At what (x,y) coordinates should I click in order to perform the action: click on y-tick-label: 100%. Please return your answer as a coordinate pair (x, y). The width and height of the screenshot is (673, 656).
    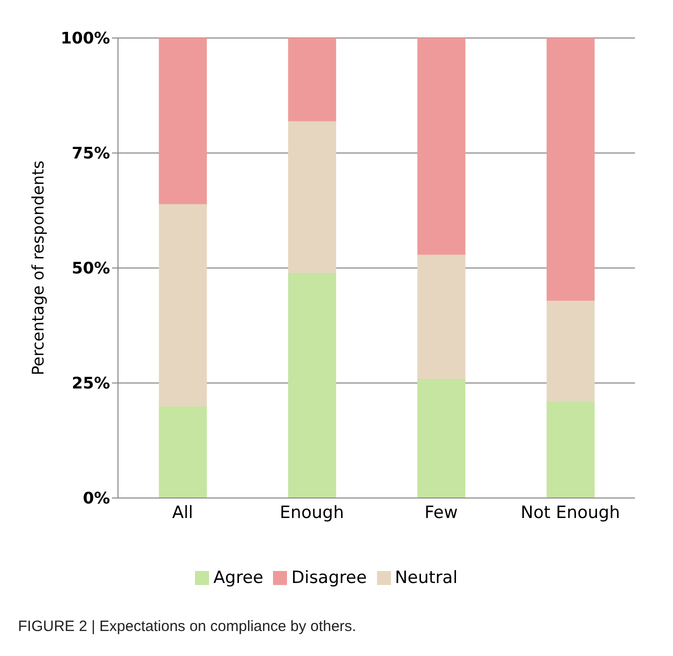
    Looking at the image, I should click on (85, 38).